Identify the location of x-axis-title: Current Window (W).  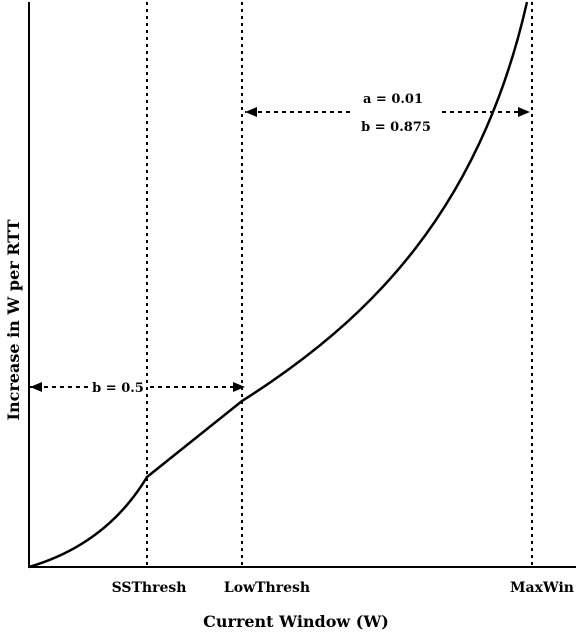
(296, 621).